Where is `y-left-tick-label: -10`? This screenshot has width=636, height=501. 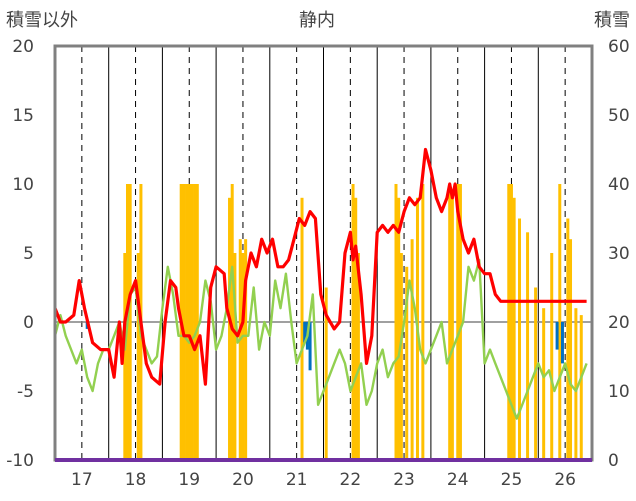 y-left-tick-label: -10 is located at coordinates (20, 461).